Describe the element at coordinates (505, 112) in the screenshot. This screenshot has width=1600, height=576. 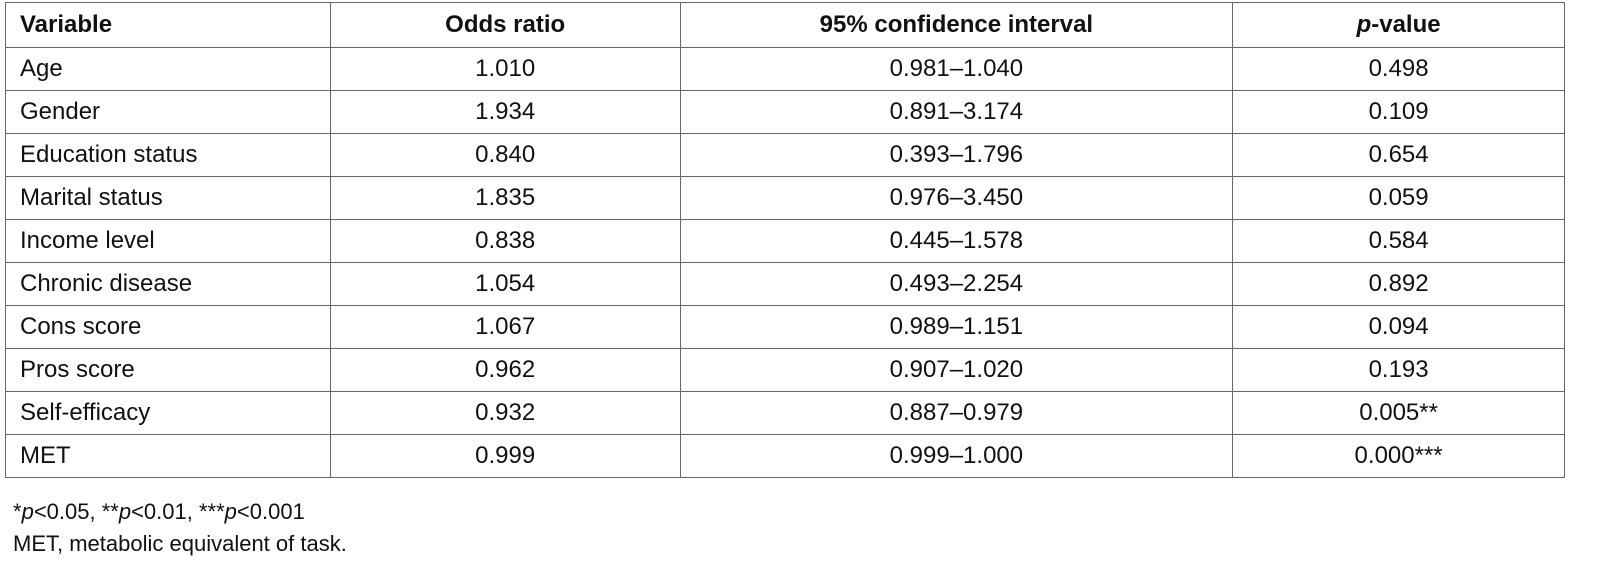
I see `table-cell: 1.934` at that location.